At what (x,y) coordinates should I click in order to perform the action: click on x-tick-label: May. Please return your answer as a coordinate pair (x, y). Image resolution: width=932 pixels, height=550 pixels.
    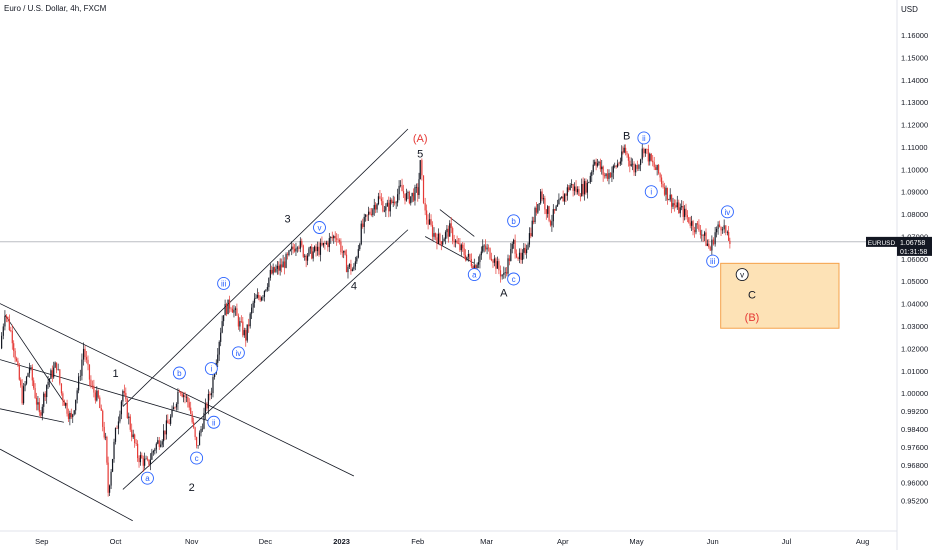
    Looking at the image, I should click on (636, 541).